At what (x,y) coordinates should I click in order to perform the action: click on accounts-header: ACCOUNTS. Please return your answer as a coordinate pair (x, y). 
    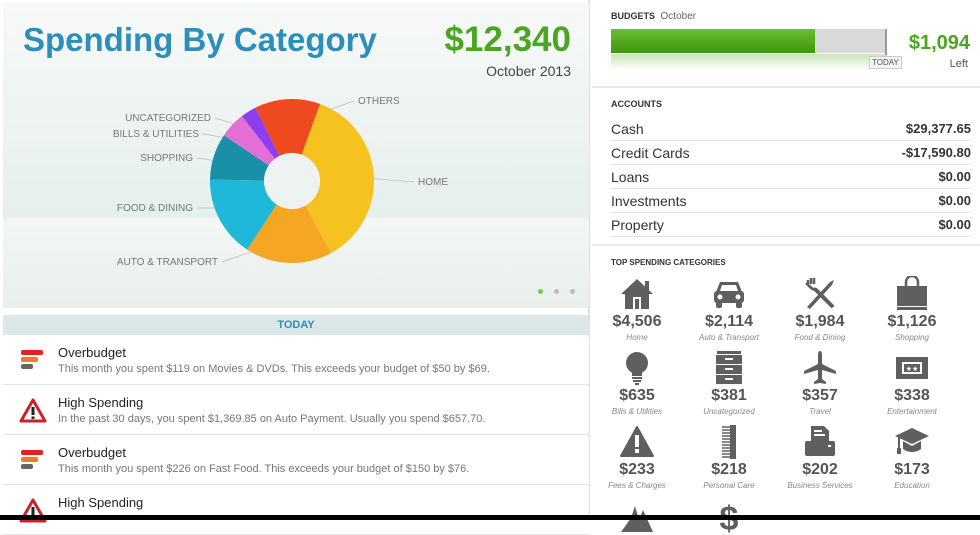
    Looking at the image, I should click on (636, 104).